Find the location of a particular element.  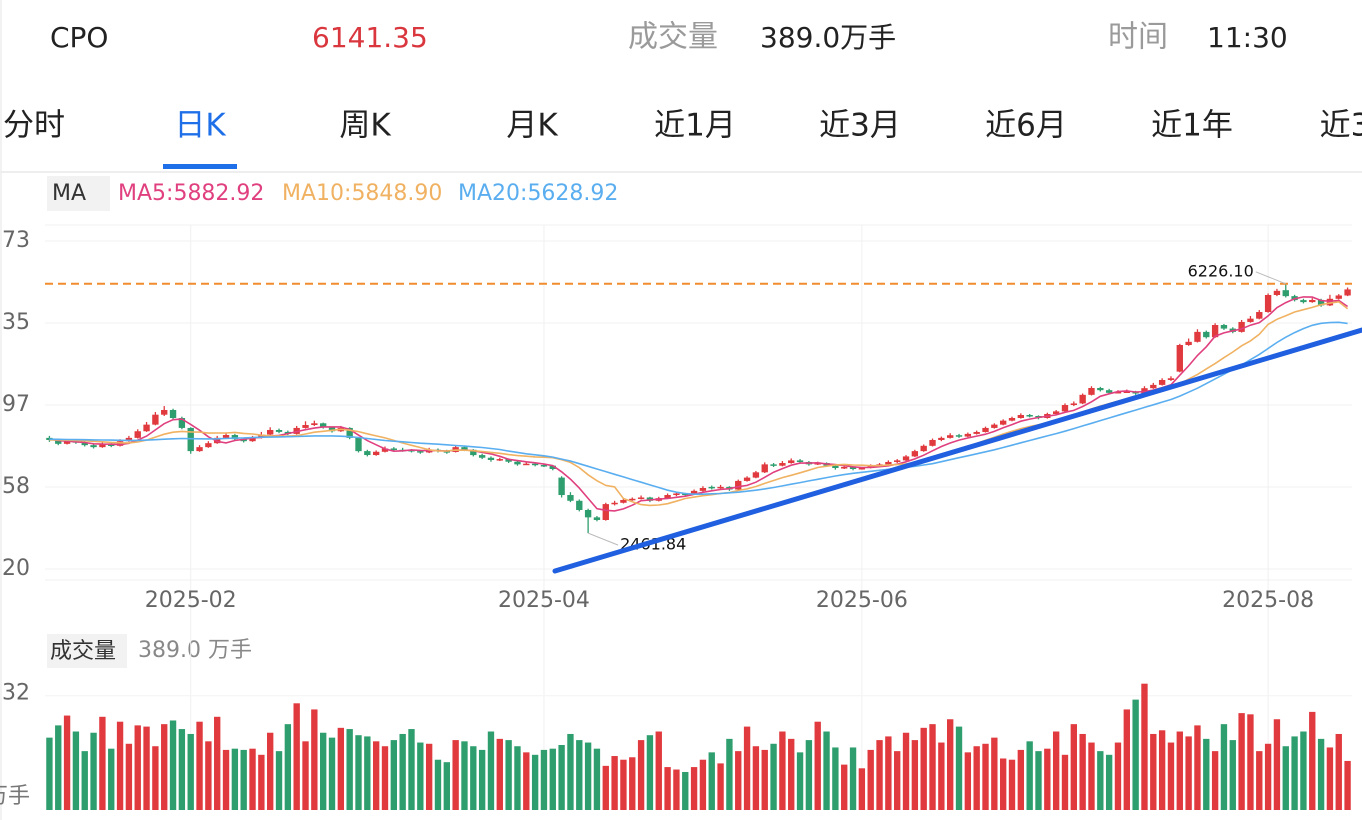

tab: 近1年 is located at coordinates (1192, 126).